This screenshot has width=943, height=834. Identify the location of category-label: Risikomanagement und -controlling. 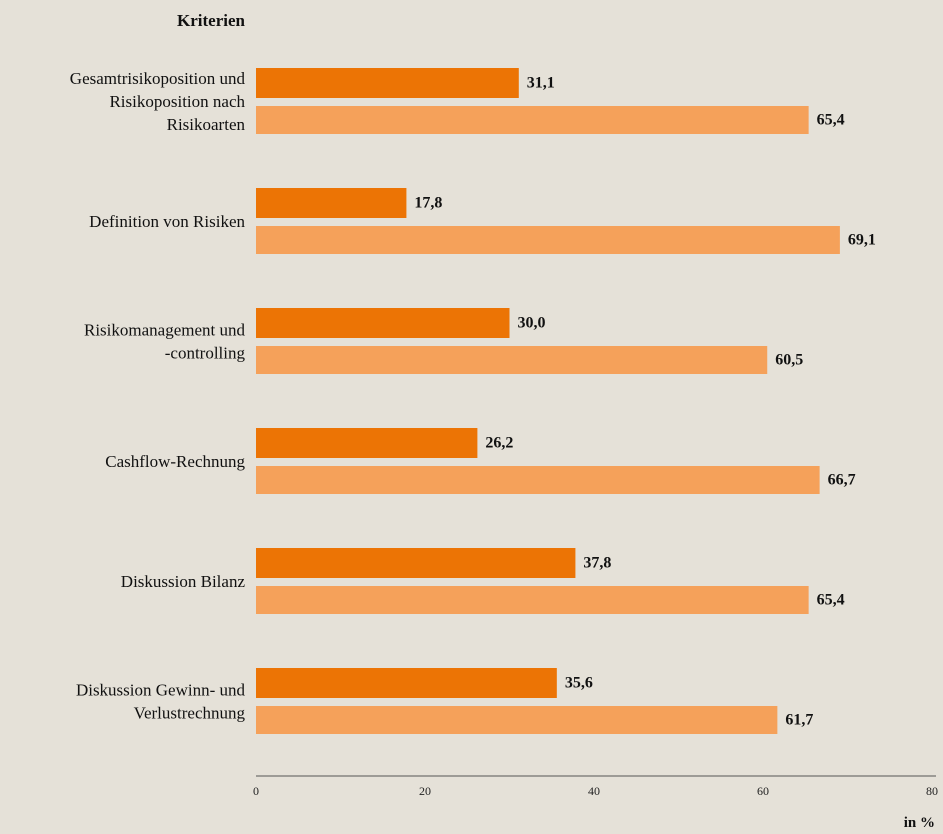
(165, 342).